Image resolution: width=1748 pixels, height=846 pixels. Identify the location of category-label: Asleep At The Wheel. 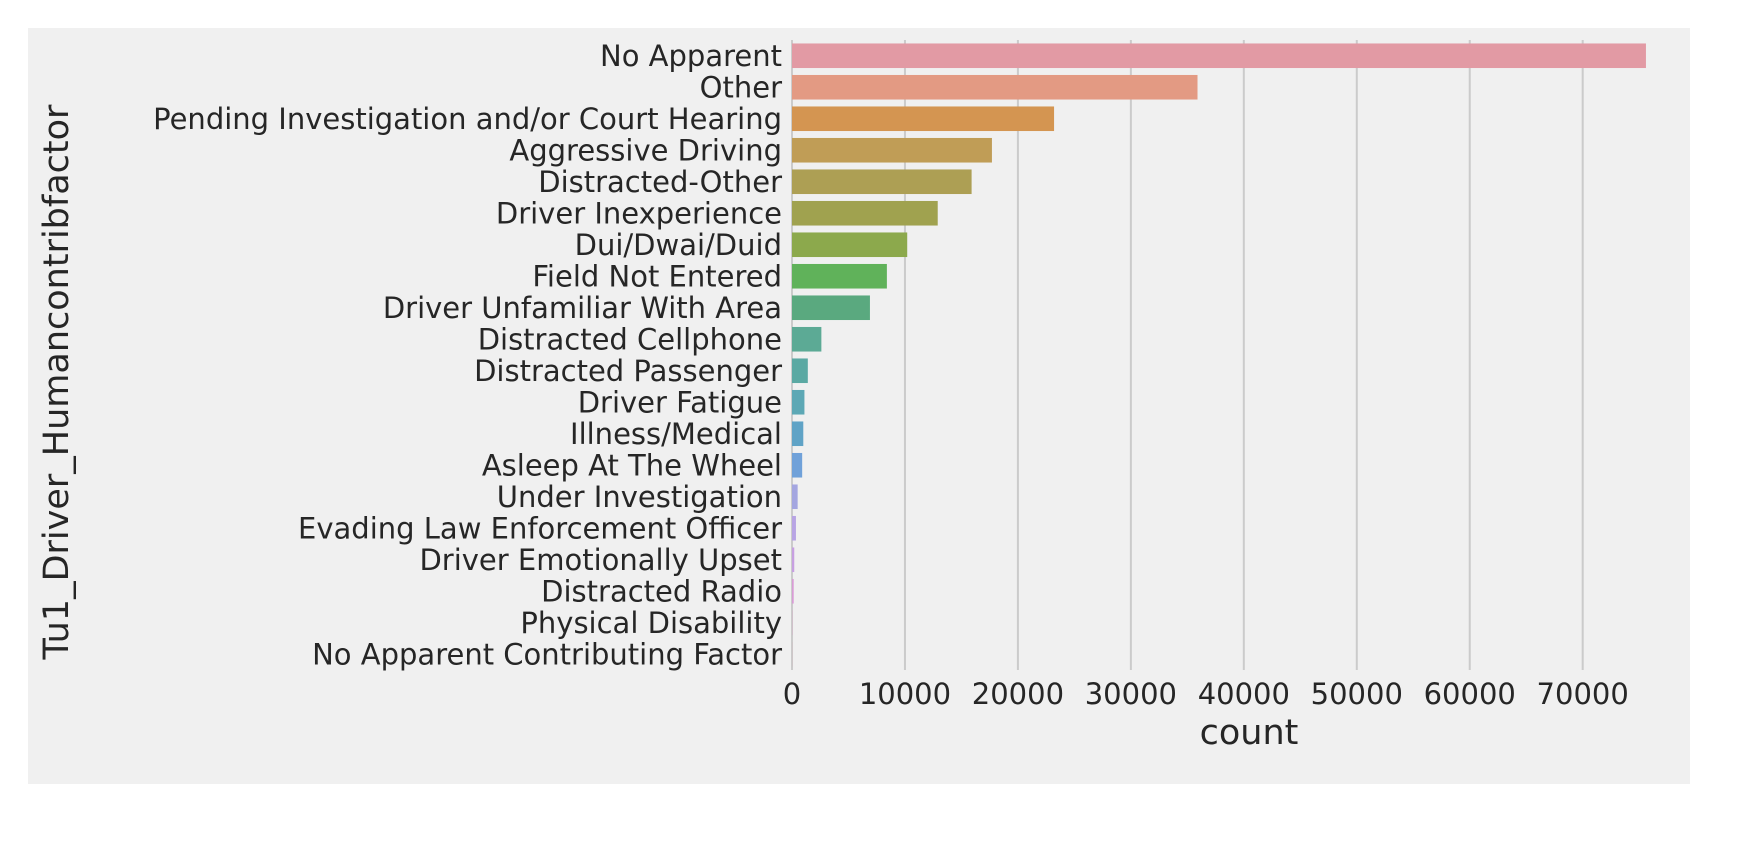
(632, 465).